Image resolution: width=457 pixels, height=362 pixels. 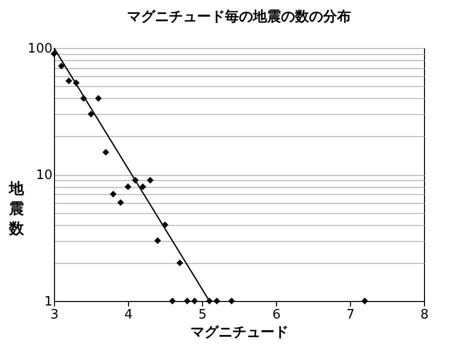 What do you see at coordinates (48, 302) in the screenshot?
I see `y-tick-label: 1` at bounding box center [48, 302].